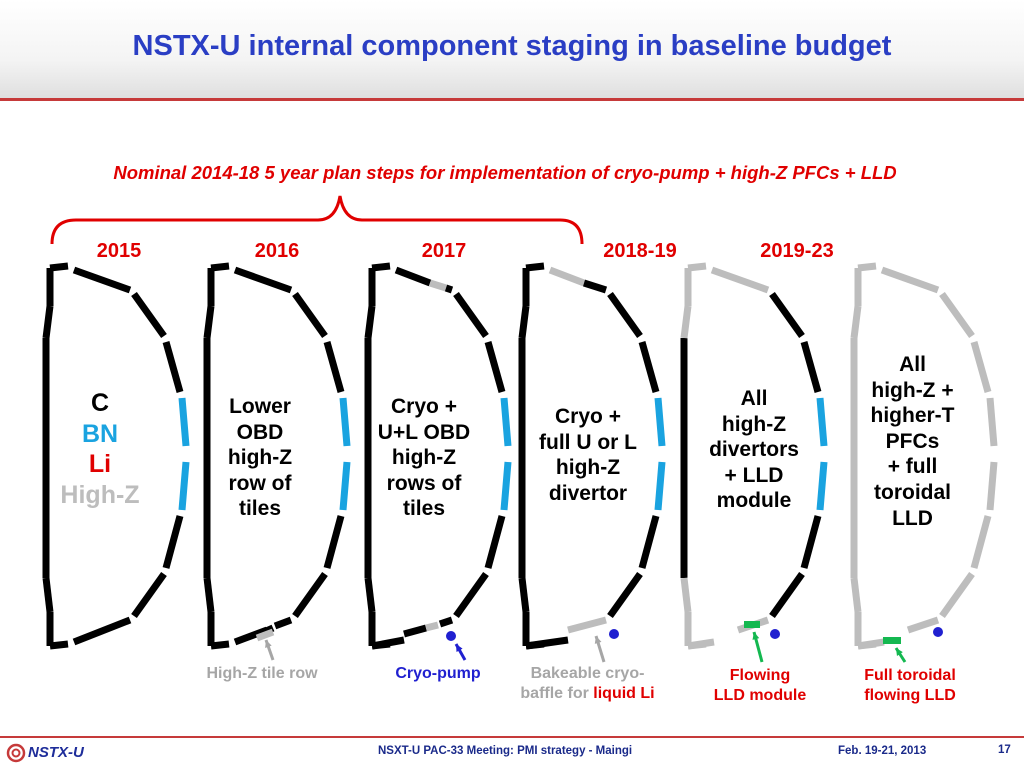 The width and height of the screenshot is (1024, 768). I want to click on legend-bn: BN, so click(100, 433).